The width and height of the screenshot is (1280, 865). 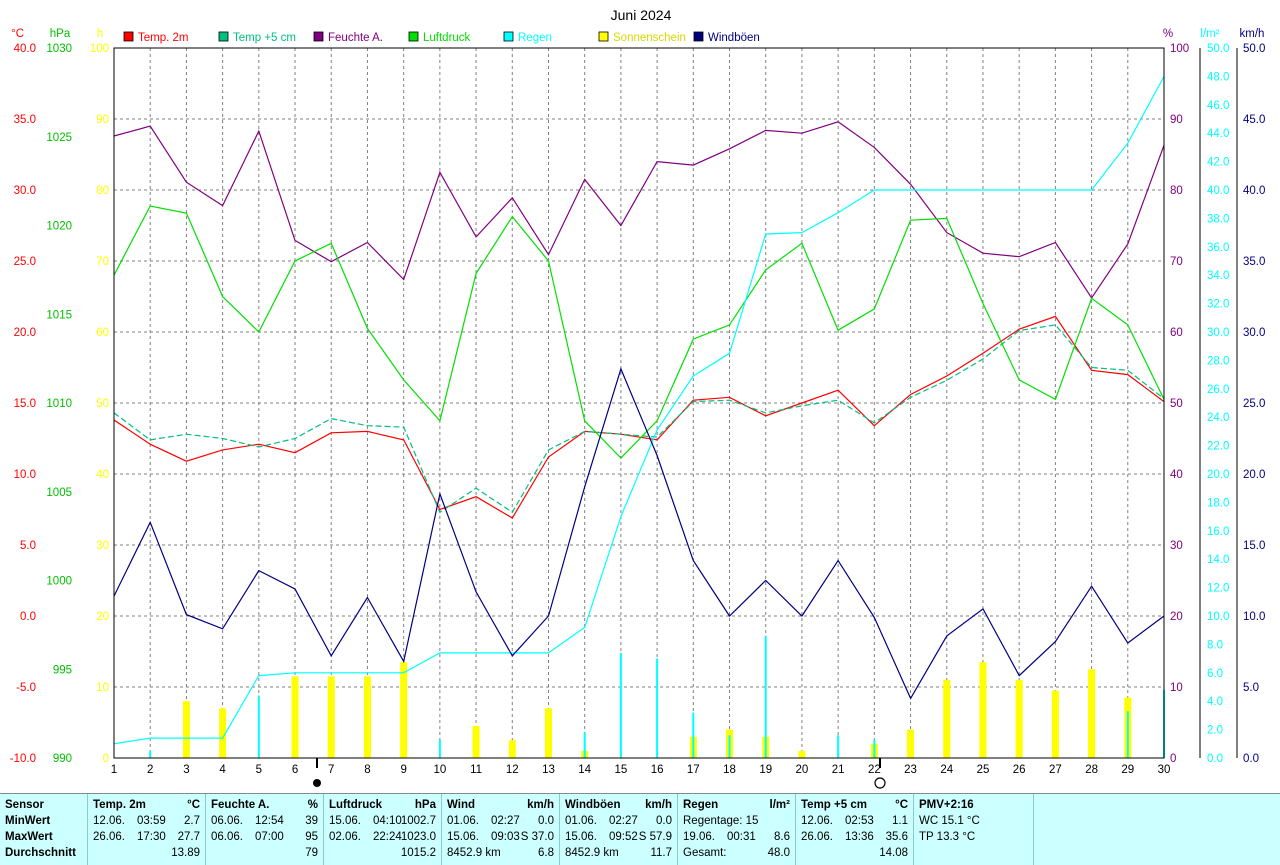 I want to click on chart-title: Juni 2024, so click(x=641, y=15).